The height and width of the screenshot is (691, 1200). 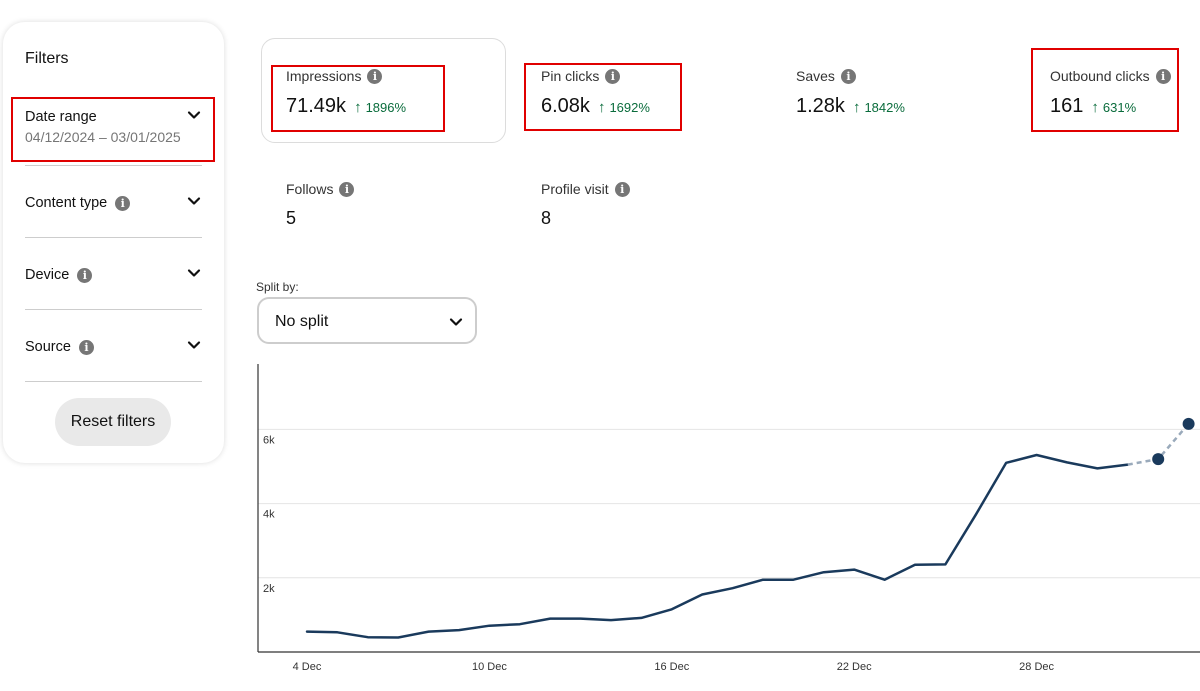 What do you see at coordinates (269, 515) in the screenshot?
I see `y-tick-label: 4k` at bounding box center [269, 515].